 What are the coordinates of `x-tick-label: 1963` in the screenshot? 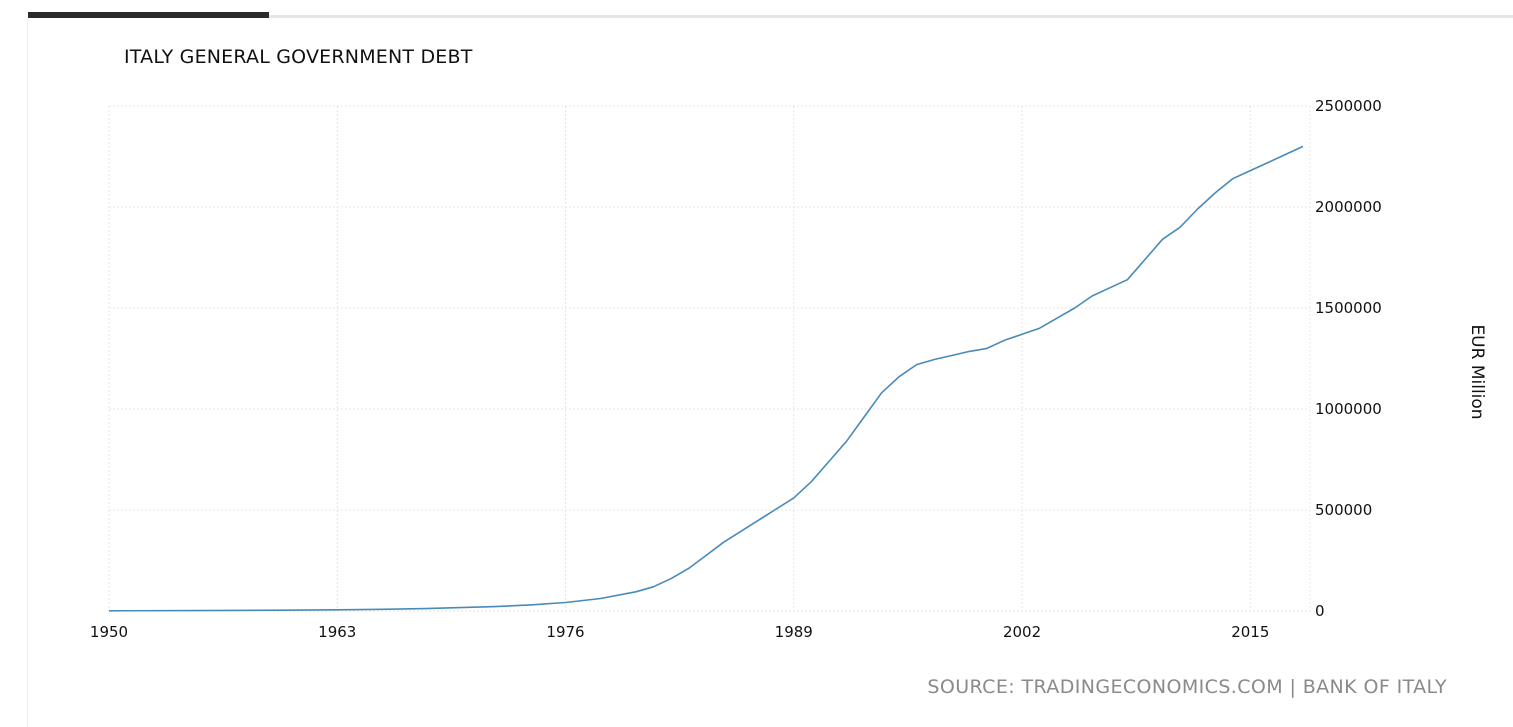 It's located at (337, 632).